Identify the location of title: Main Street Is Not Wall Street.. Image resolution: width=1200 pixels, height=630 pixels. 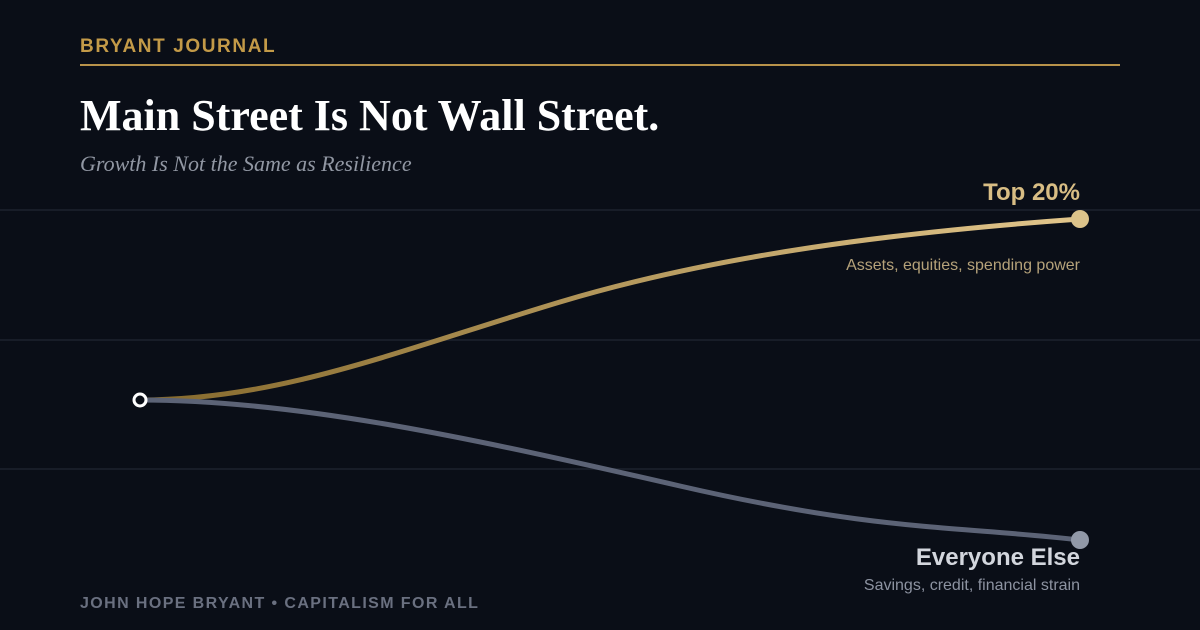
(369, 115).